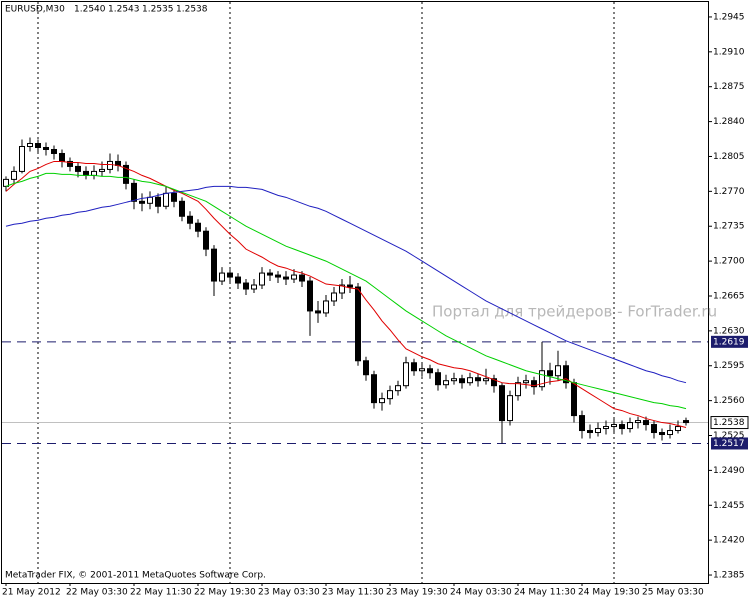 The image size is (750, 600). Describe the element at coordinates (729, 331) in the screenshot. I see `y-tick-label: 1.2630` at that location.